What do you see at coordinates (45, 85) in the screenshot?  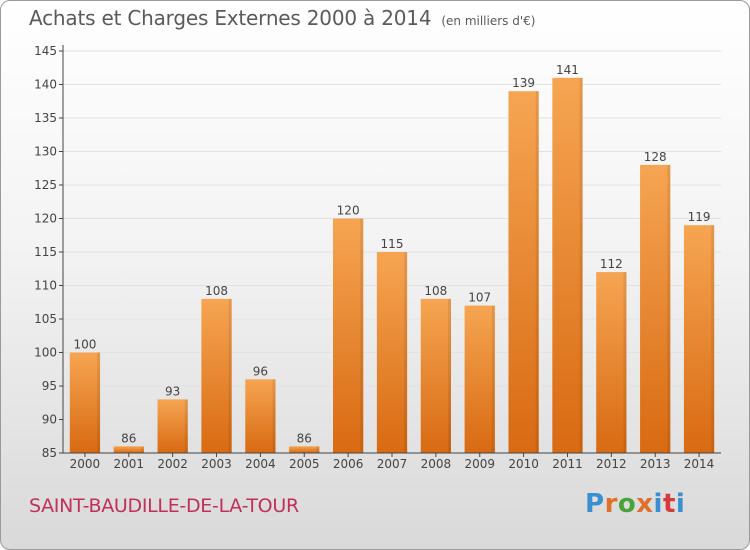 I see `y-tick-label: 140` at bounding box center [45, 85].